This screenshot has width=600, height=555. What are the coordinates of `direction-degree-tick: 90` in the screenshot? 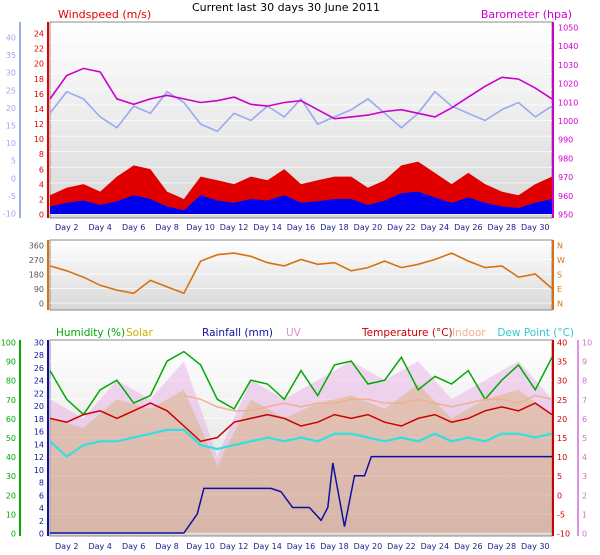 It's located at (39, 289).